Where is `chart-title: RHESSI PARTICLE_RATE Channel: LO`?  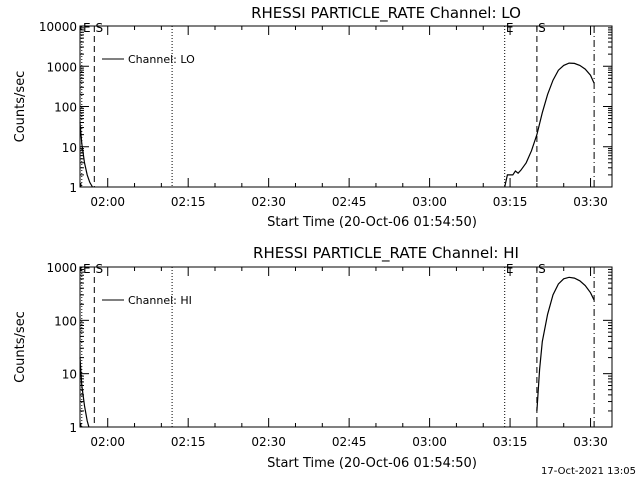 chart-title: RHESSI PARTICLE_RATE Channel: LO is located at coordinates (386, 13).